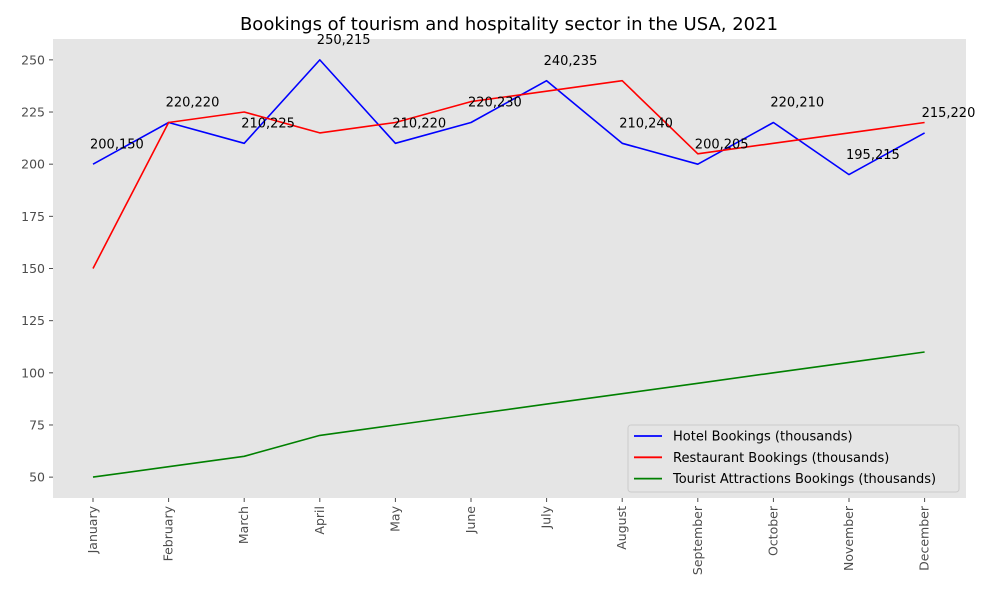 This screenshot has width=1000, height=600. What do you see at coordinates (546, 517) in the screenshot?
I see `x-tick-label: July` at bounding box center [546, 517].